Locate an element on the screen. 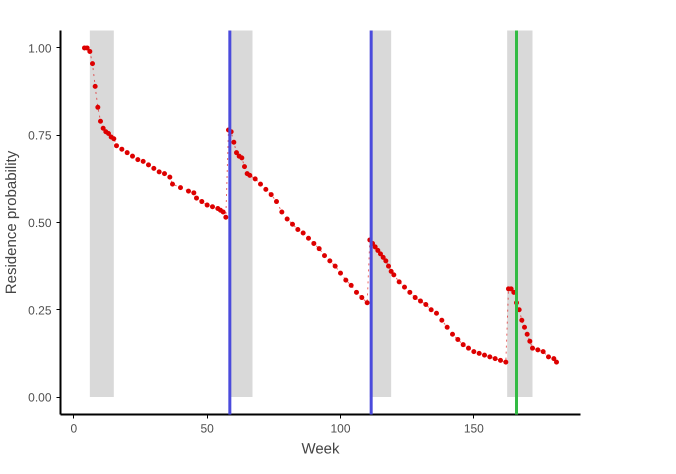  y-tick-label: 0.00 is located at coordinates (40, 397).